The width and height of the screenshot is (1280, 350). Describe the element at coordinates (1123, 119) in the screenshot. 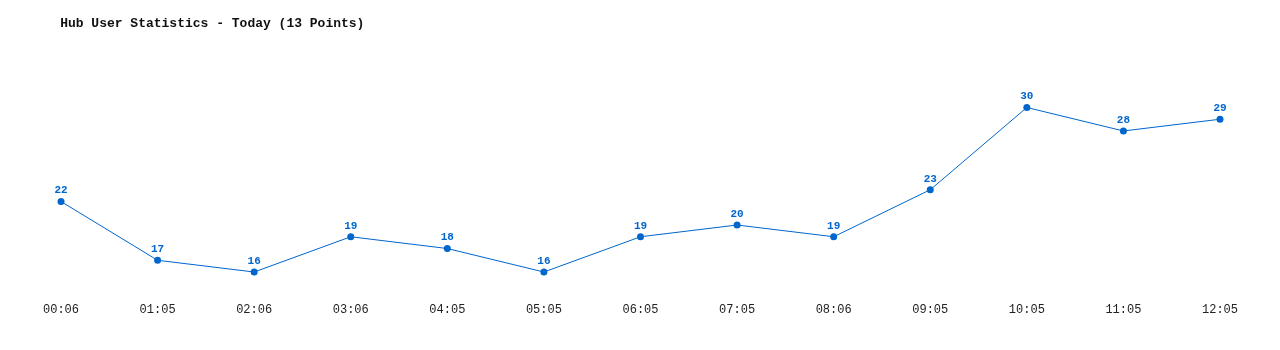

I see `data-label: 28` at that location.